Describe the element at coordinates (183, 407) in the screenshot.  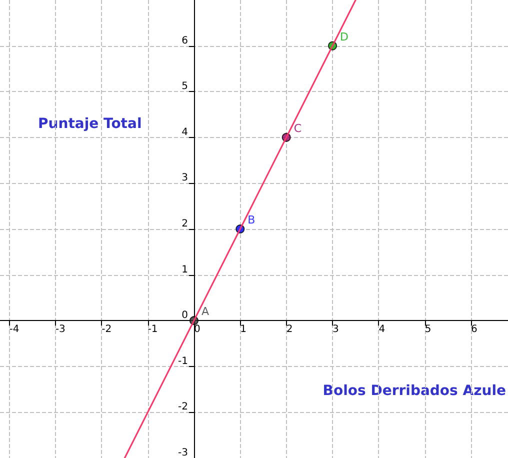
I see `y-tick-label: -2` at that location.